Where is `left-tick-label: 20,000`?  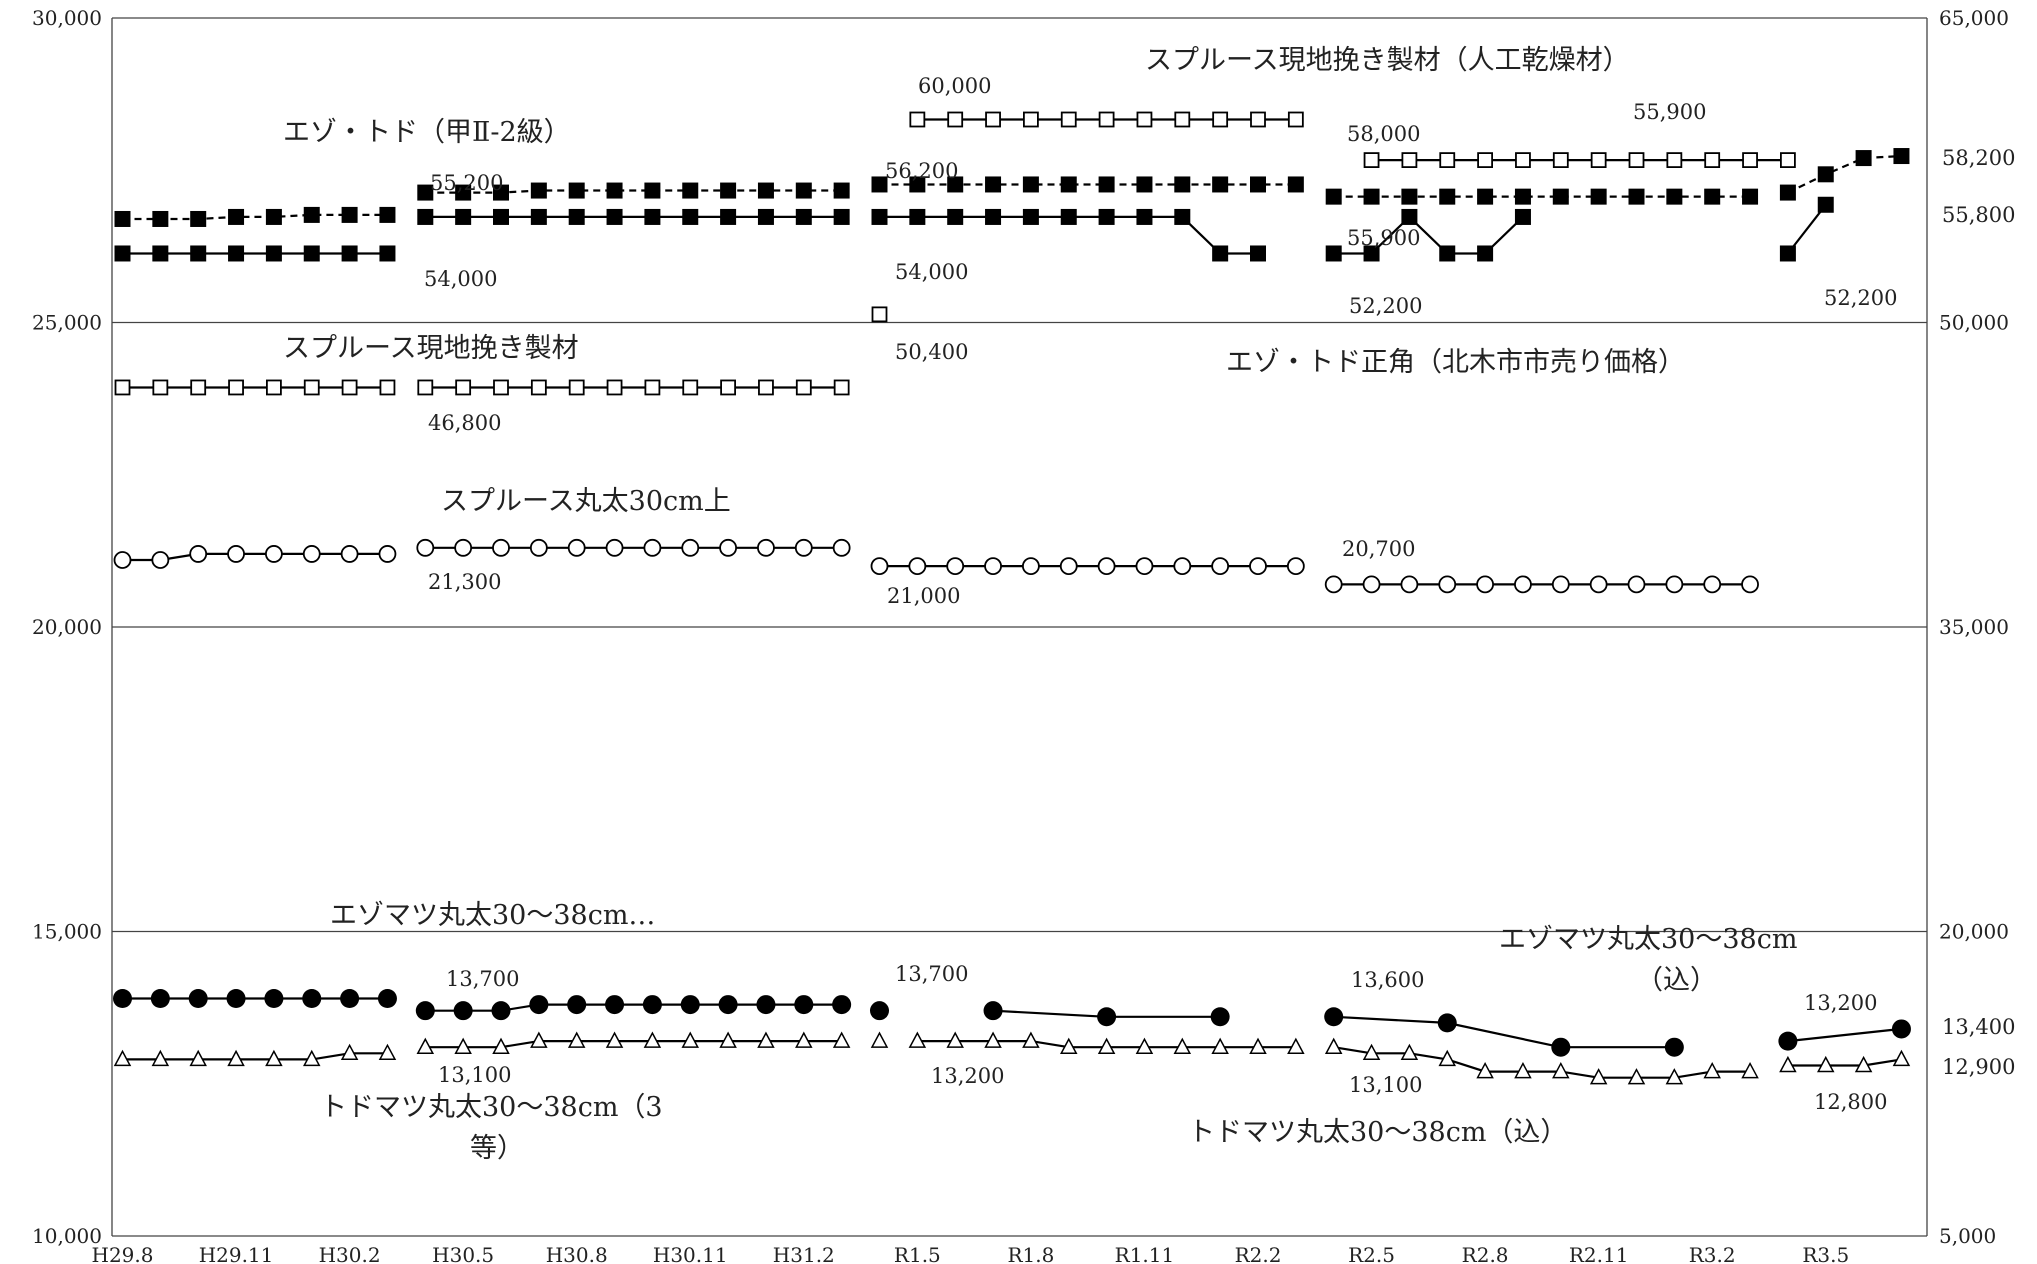 left-tick-label: 20,000 is located at coordinates (67, 627).